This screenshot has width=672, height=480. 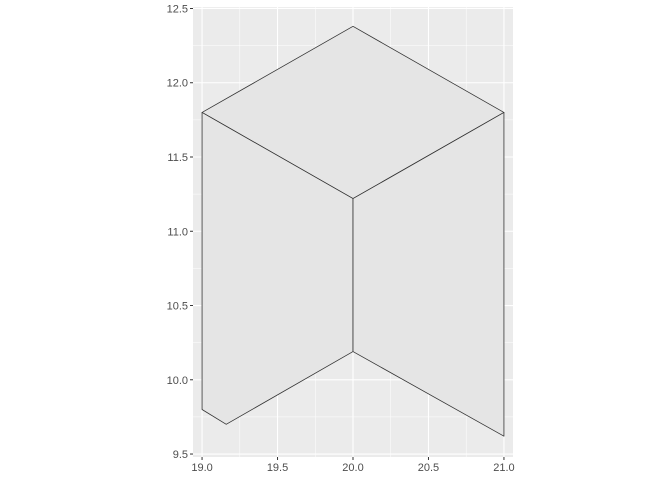 What do you see at coordinates (177, 158) in the screenshot?
I see `y-tick-label: 11.5` at bounding box center [177, 158].